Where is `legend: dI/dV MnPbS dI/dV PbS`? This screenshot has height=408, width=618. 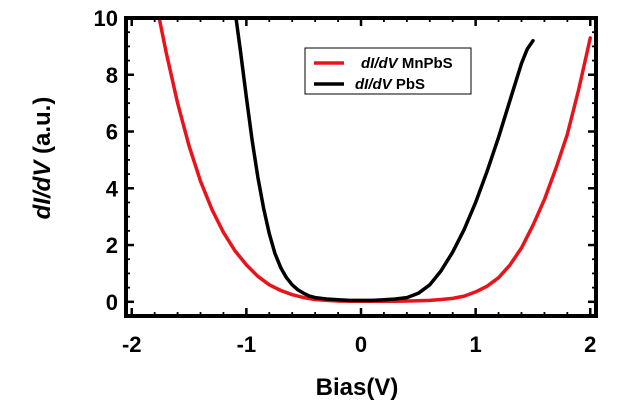
legend: dI/dV MnPbS dI/dV PbS is located at coordinates (388, 71).